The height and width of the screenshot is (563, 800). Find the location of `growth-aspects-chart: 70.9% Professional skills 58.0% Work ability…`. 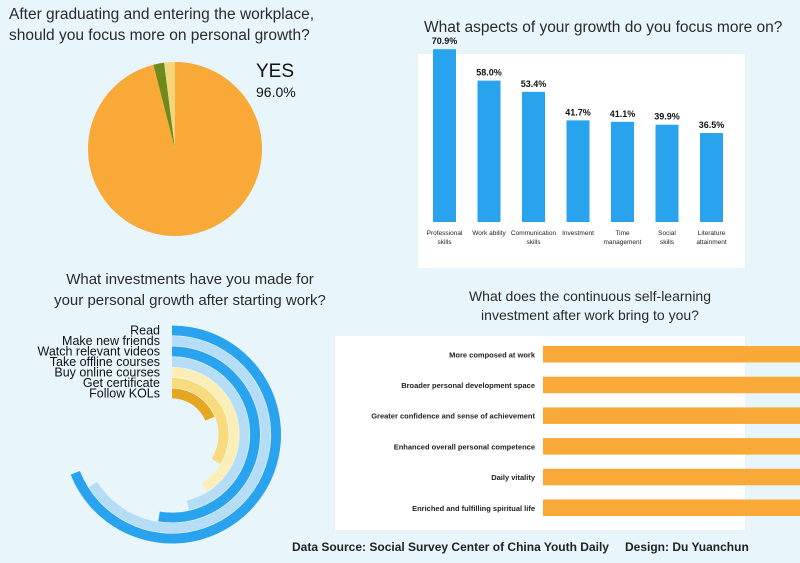

growth-aspects-chart: 70.9% Professional skills 58.0% Work ability… is located at coordinates (577, 141).